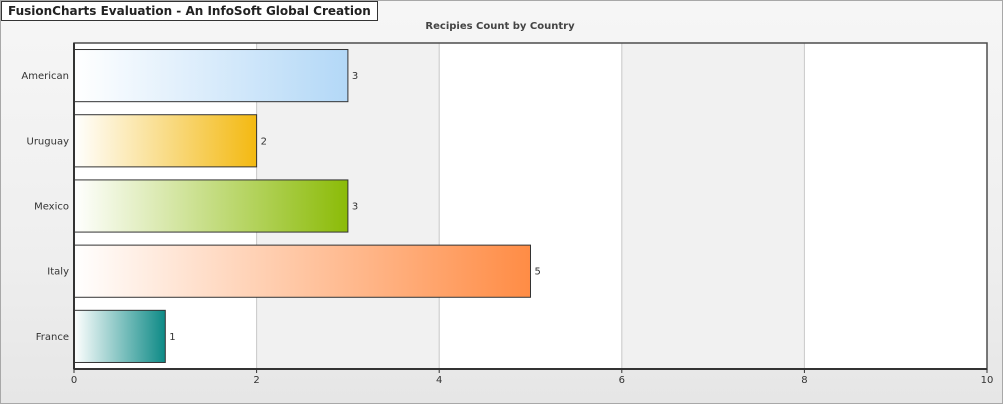 This screenshot has height=404, width=1003. I want to click on bar-italy, so click(302, 271).